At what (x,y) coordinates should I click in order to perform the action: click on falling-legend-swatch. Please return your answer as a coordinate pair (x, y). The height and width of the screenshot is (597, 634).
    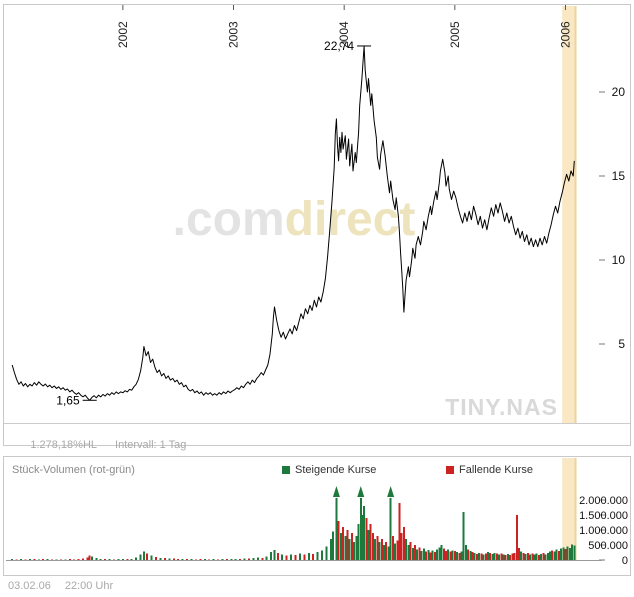
    Looking at the image, I should click on (450, 470).